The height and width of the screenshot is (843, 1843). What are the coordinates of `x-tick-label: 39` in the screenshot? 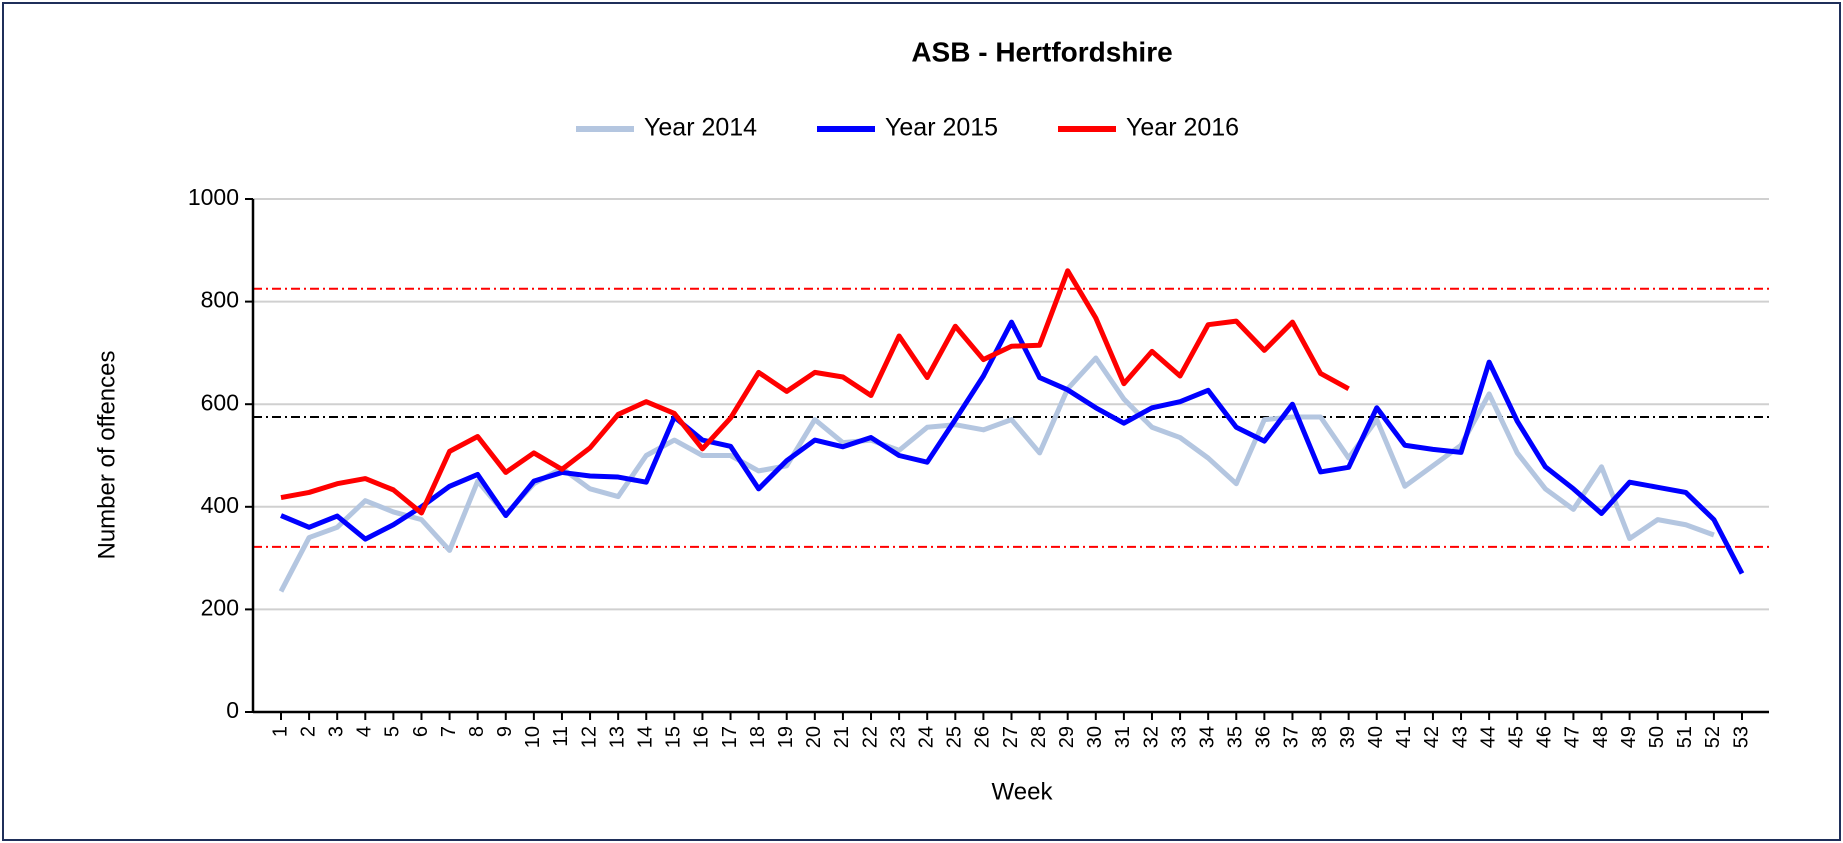 It's located at (1348, 737).